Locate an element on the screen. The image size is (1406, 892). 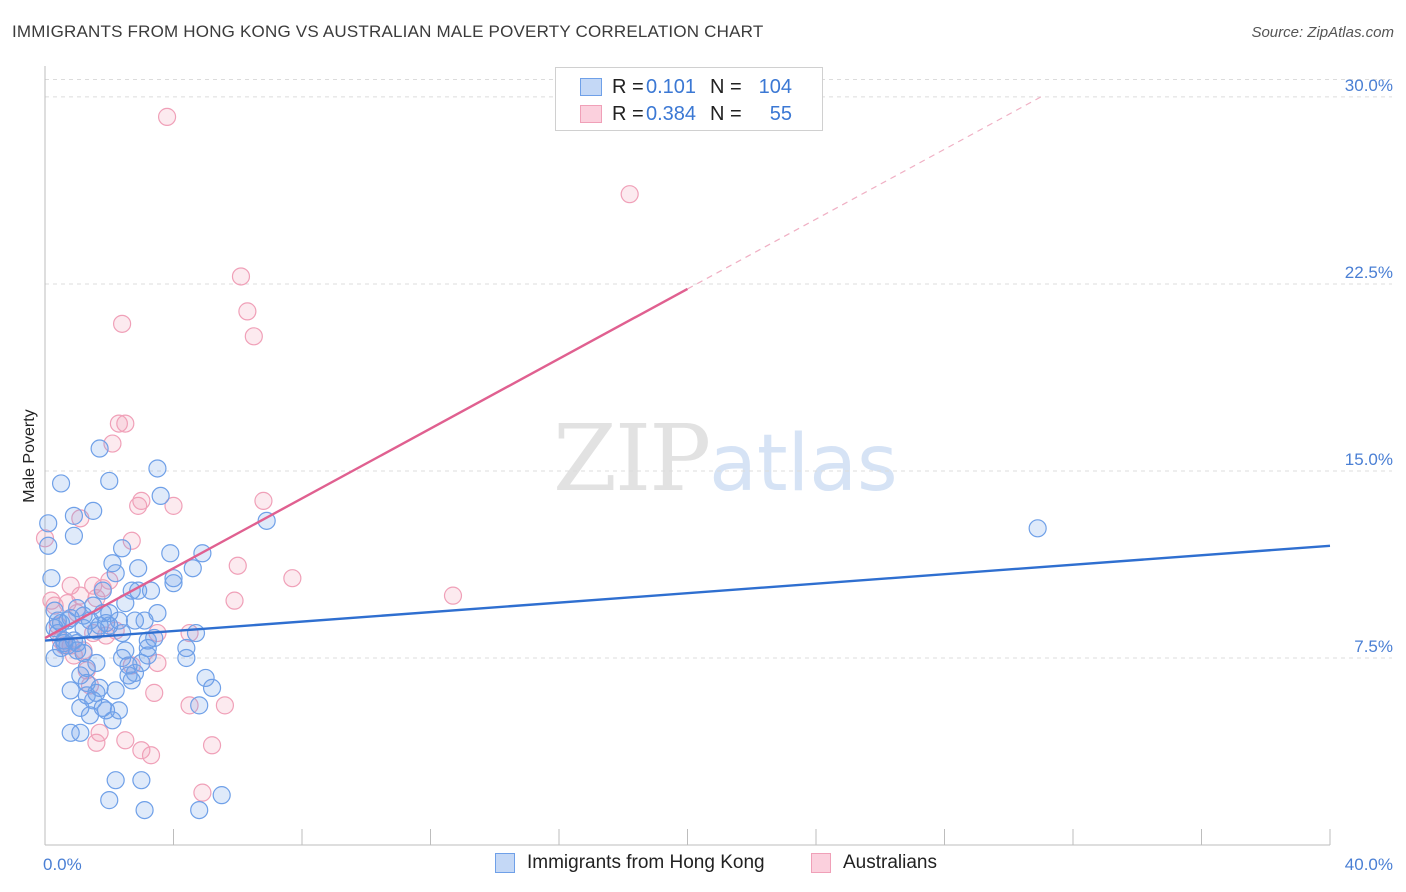
source-label: Source: ZipAtlas.com is located at coordinates (1322, 32).